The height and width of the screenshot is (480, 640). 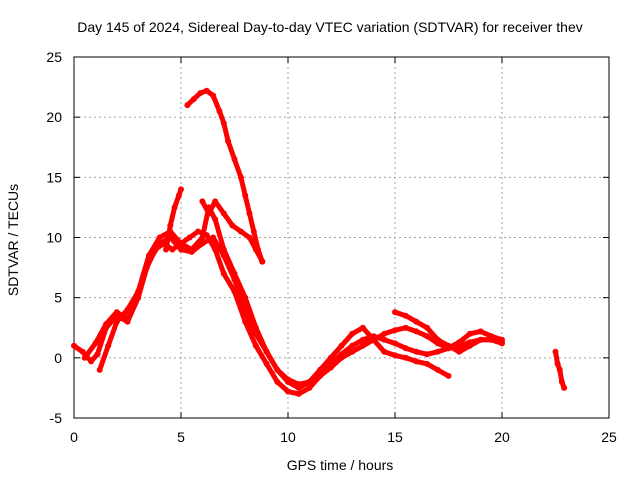 What do you see at coordinates (58, 358) in the screenshot?
I see `y-tick-label: 0` at bounding box center [58, 358].